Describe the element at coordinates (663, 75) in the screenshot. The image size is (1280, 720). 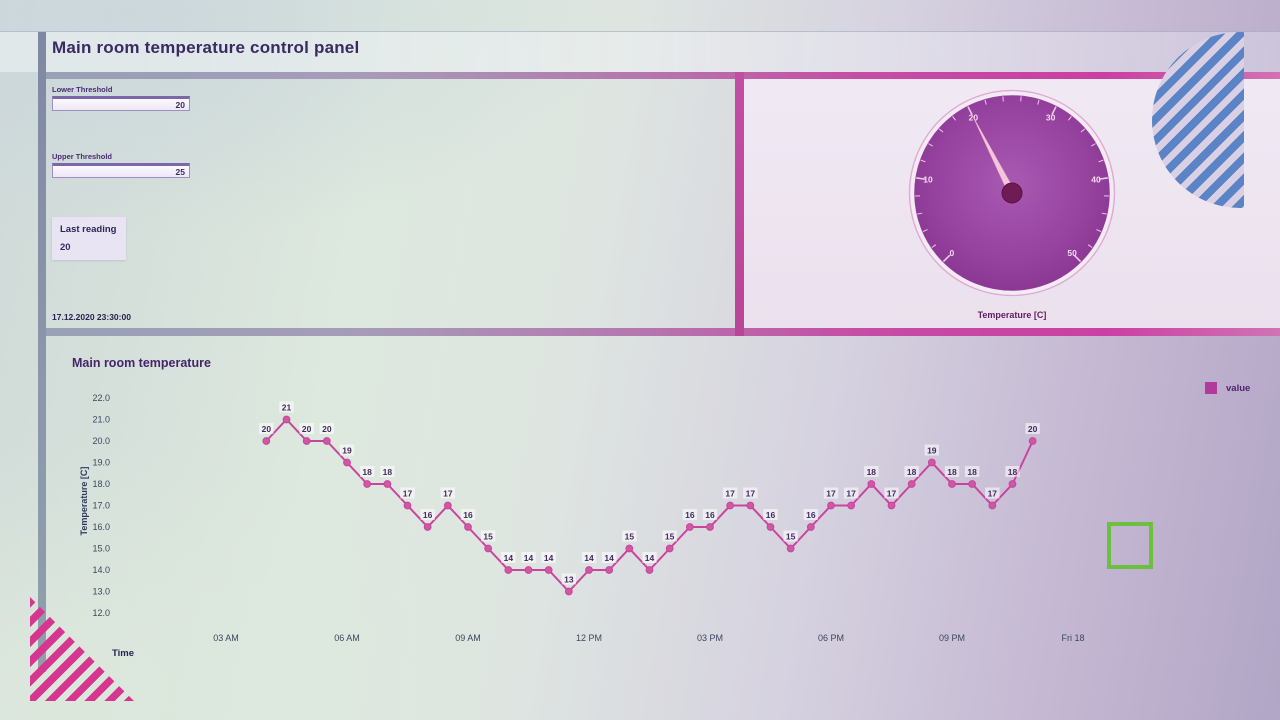
I see `top-divider-bar` at that location.